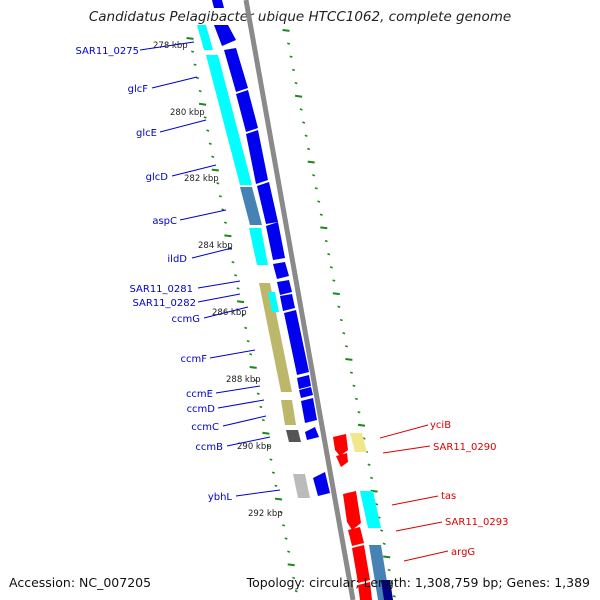  Describe the element at coordinates (414, 493) in the screenshot. I see `leader-lines-right` at that location.